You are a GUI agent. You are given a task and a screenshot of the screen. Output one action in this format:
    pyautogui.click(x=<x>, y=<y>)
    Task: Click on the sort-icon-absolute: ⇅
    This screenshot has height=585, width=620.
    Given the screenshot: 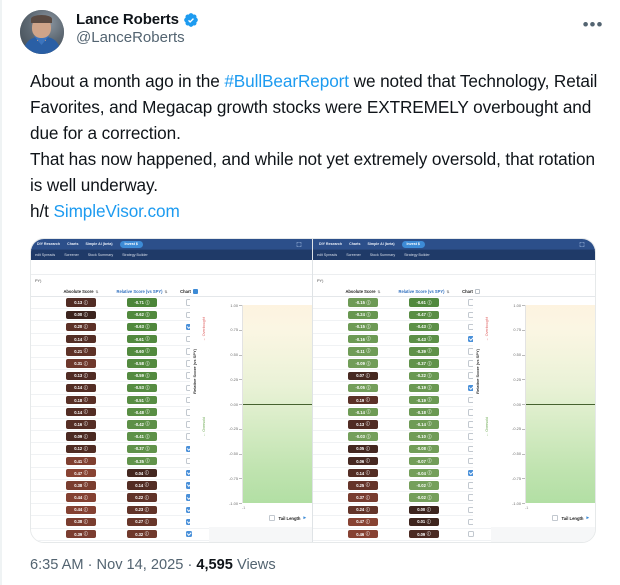 What is the action you would take?
    pyautogui.click(x=97, y=291)
    